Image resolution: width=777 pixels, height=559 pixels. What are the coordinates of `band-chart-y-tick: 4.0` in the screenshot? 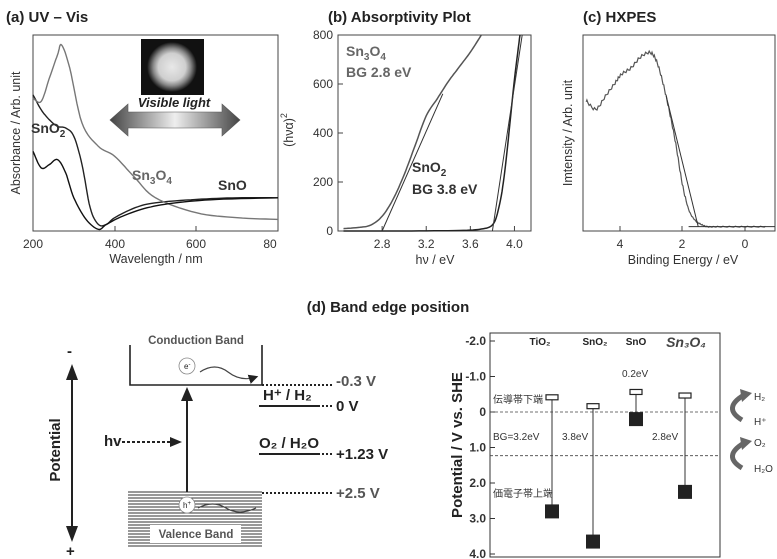 It's located at (477, 553).